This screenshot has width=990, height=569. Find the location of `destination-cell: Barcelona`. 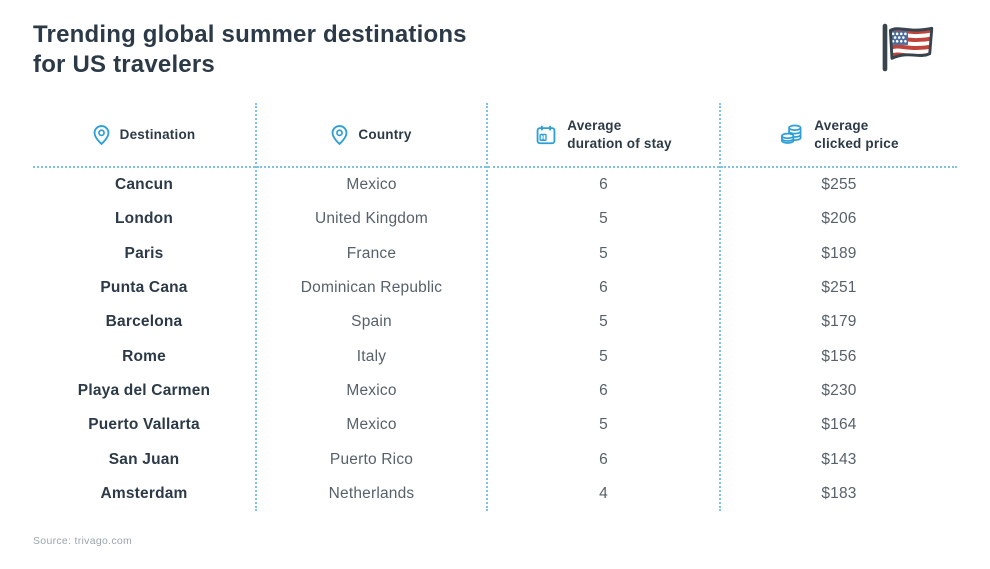

destination-cell: Barcelona is located at coordinates (144, 322).